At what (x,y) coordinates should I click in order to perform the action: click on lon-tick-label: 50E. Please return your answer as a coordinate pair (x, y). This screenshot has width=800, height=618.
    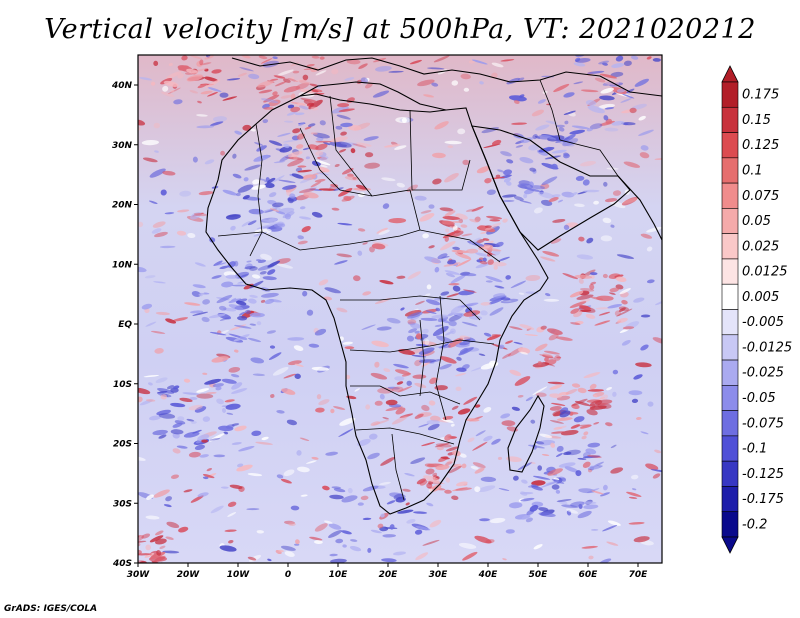
    Looking at the image, I should click on (539, 575).